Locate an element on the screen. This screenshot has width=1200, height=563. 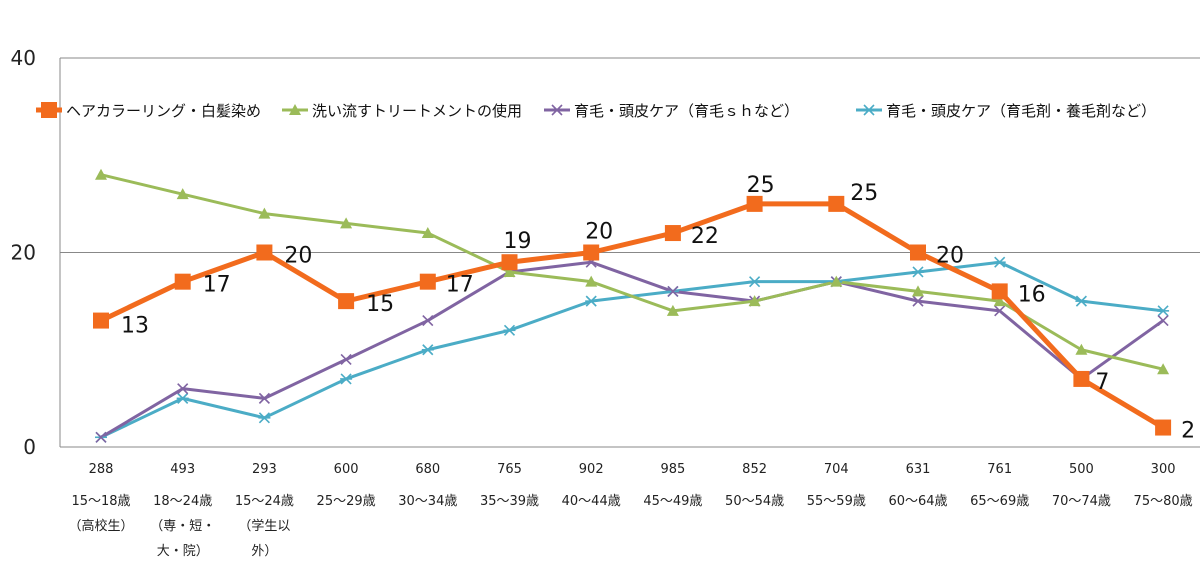
sample-size-label: 500 is located at coordinates (1081, 469).